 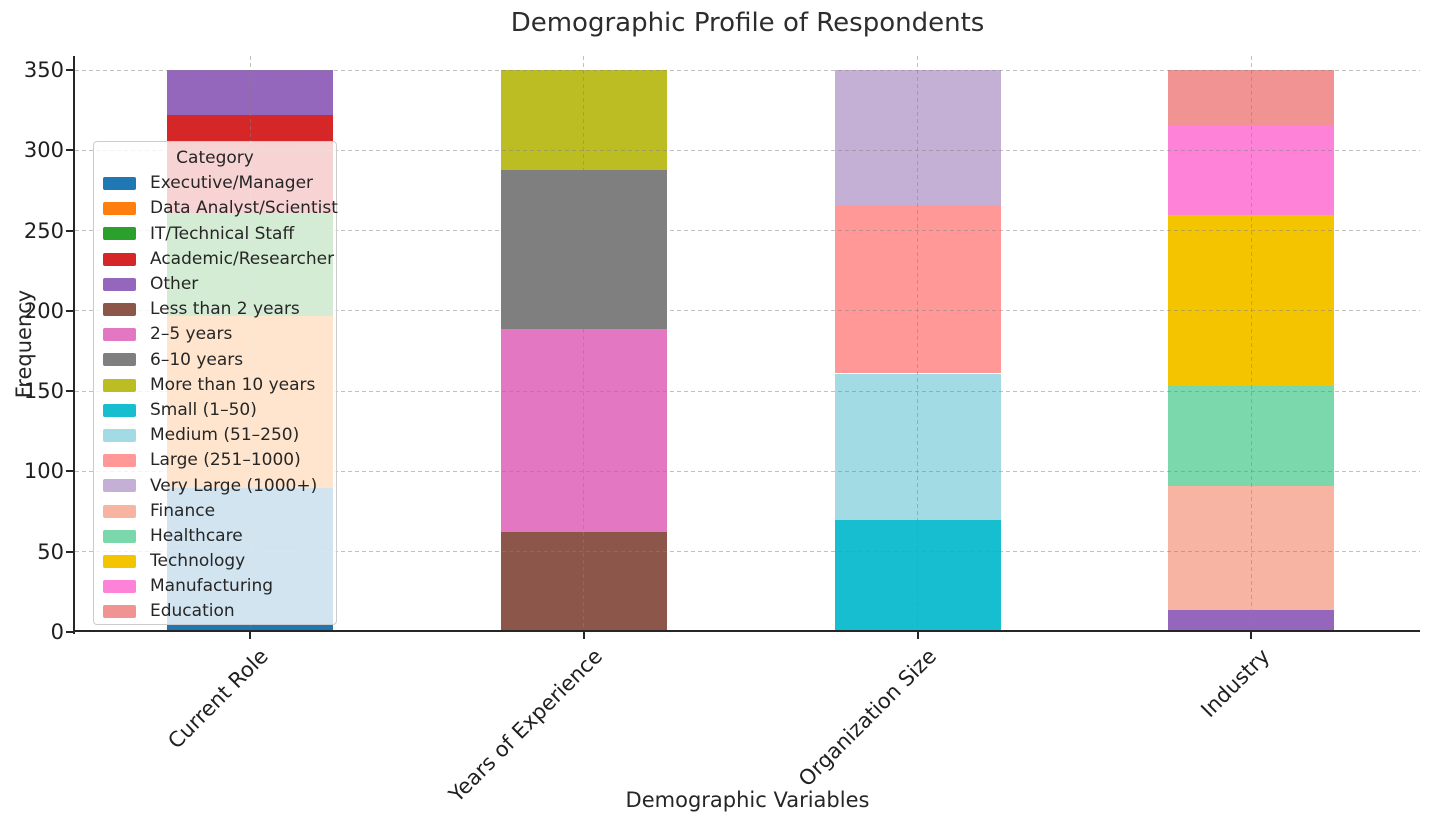 I want to click on legend-row: More than 10 years, so click(x=215, y=385).